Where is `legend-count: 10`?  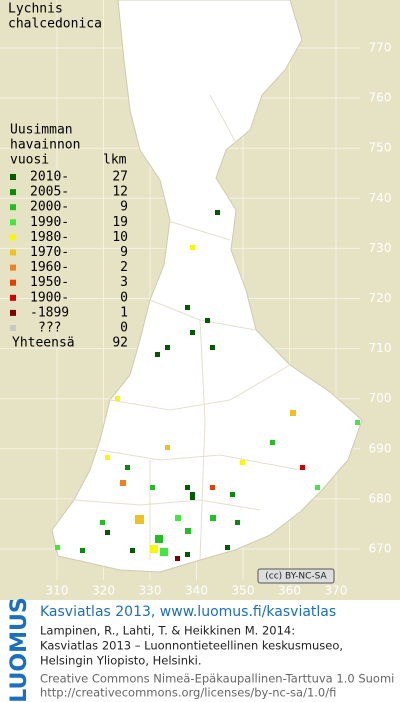
legend-count: 10 is located at coordinates (120, 237).